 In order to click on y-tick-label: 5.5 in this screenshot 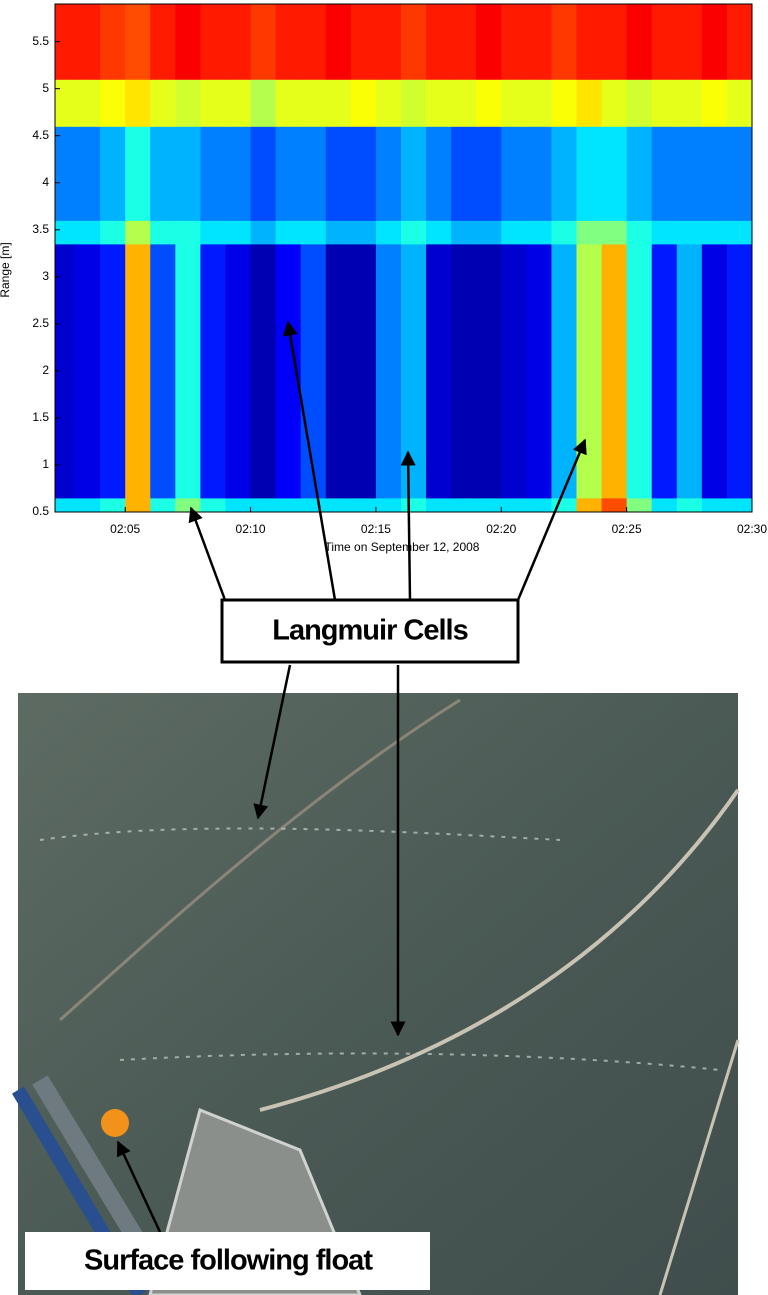, I will do `click(40, 41)`.